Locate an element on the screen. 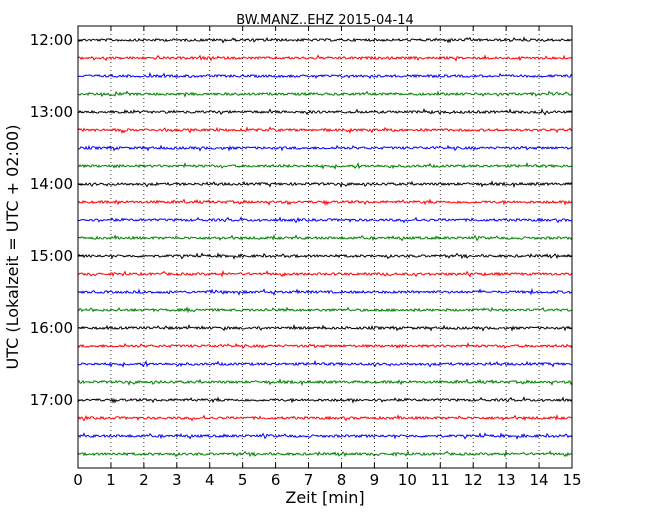  y-axis-label: UTC (Lokalzeit = UTC + 02:00) is located at coordinates (12, 247).